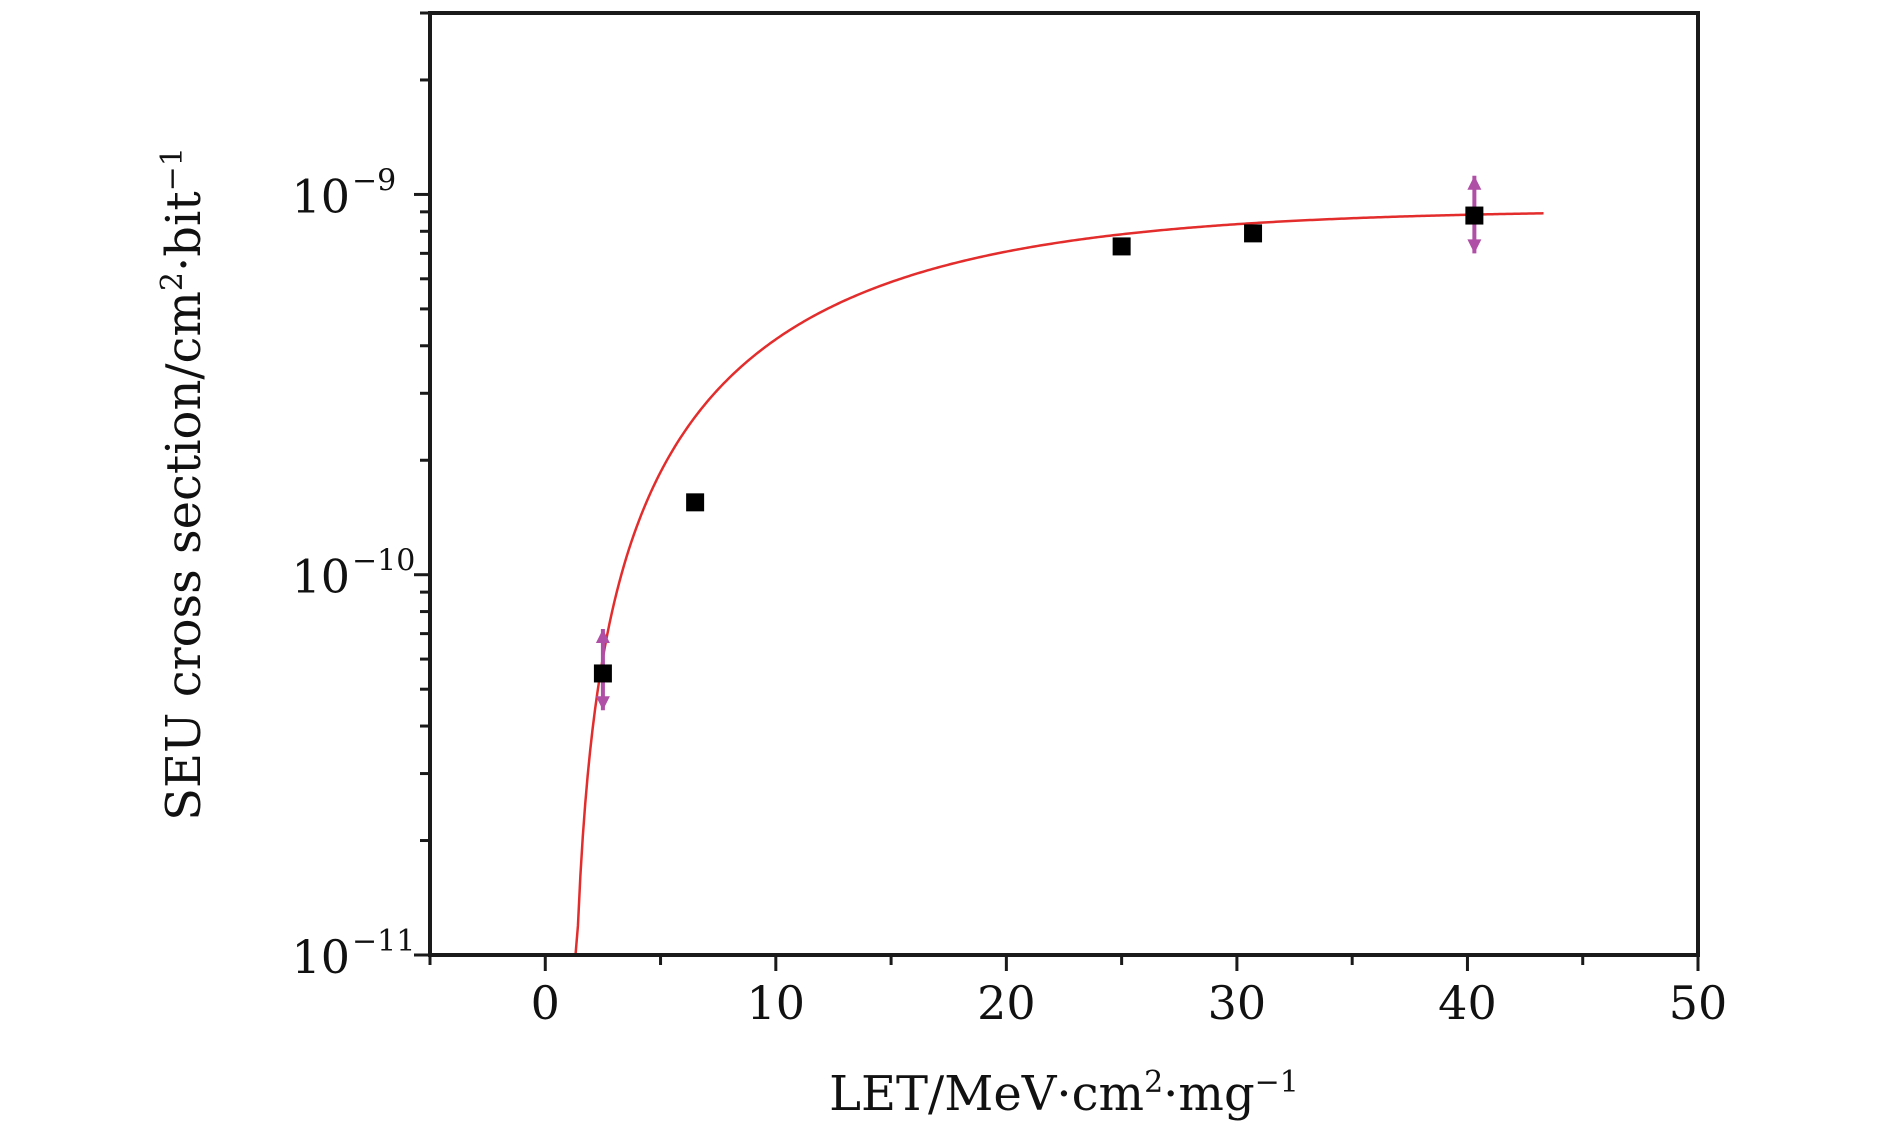  I want to click on x-axis-title-sup1: 2, so click(1153, 1082).